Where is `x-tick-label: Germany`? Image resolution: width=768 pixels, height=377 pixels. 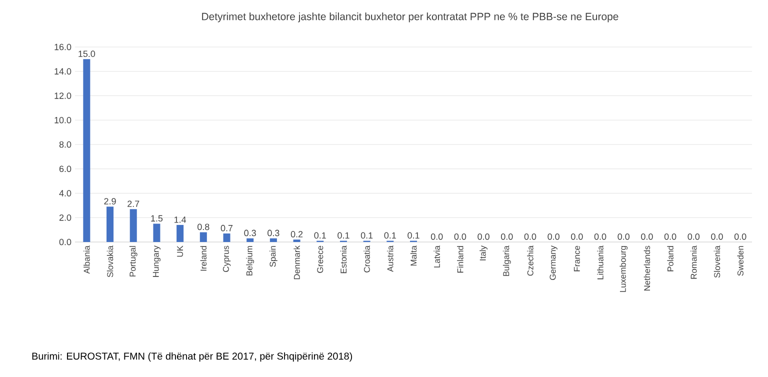 x-tick-label: Germany is located at coordinates (554, 263).